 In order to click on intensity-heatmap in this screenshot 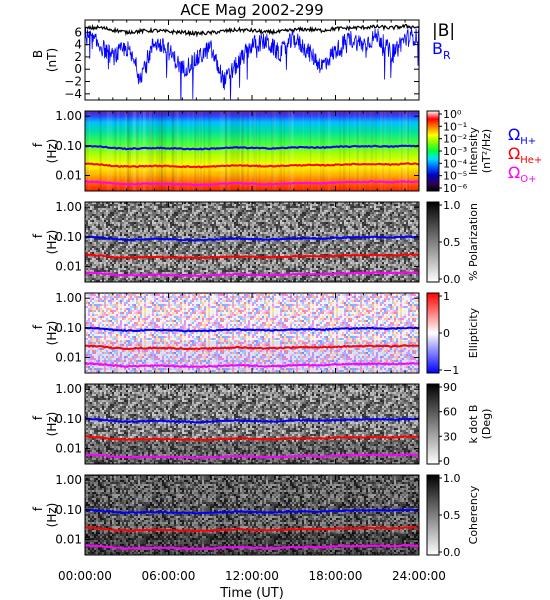, I will do `click(252, 151)`.